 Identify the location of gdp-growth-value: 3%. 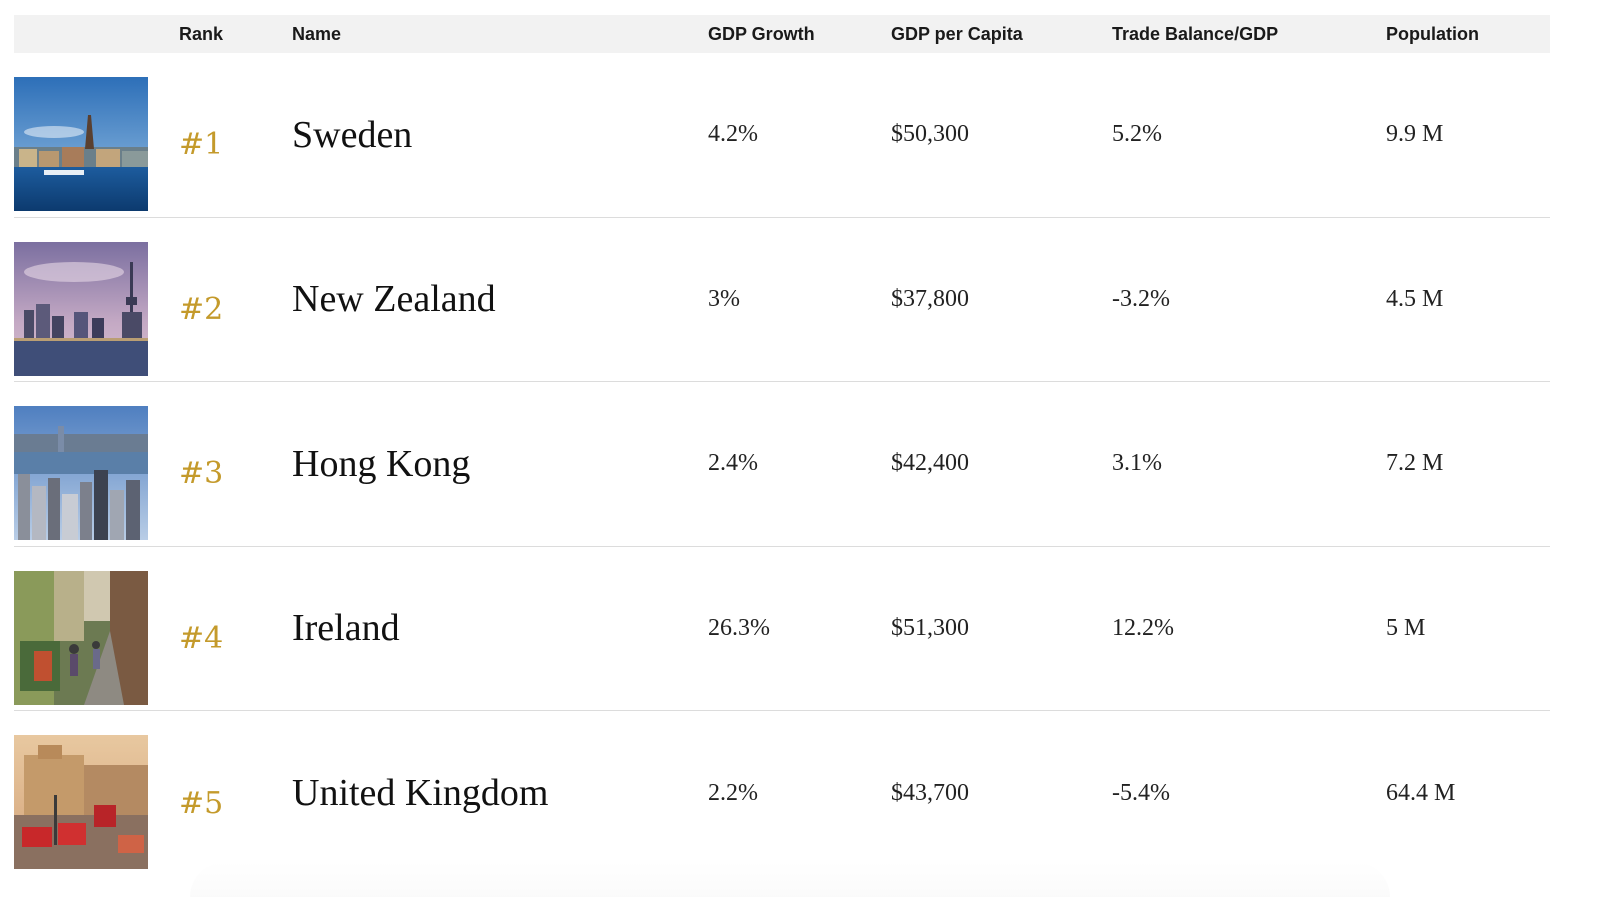
(724, 298).